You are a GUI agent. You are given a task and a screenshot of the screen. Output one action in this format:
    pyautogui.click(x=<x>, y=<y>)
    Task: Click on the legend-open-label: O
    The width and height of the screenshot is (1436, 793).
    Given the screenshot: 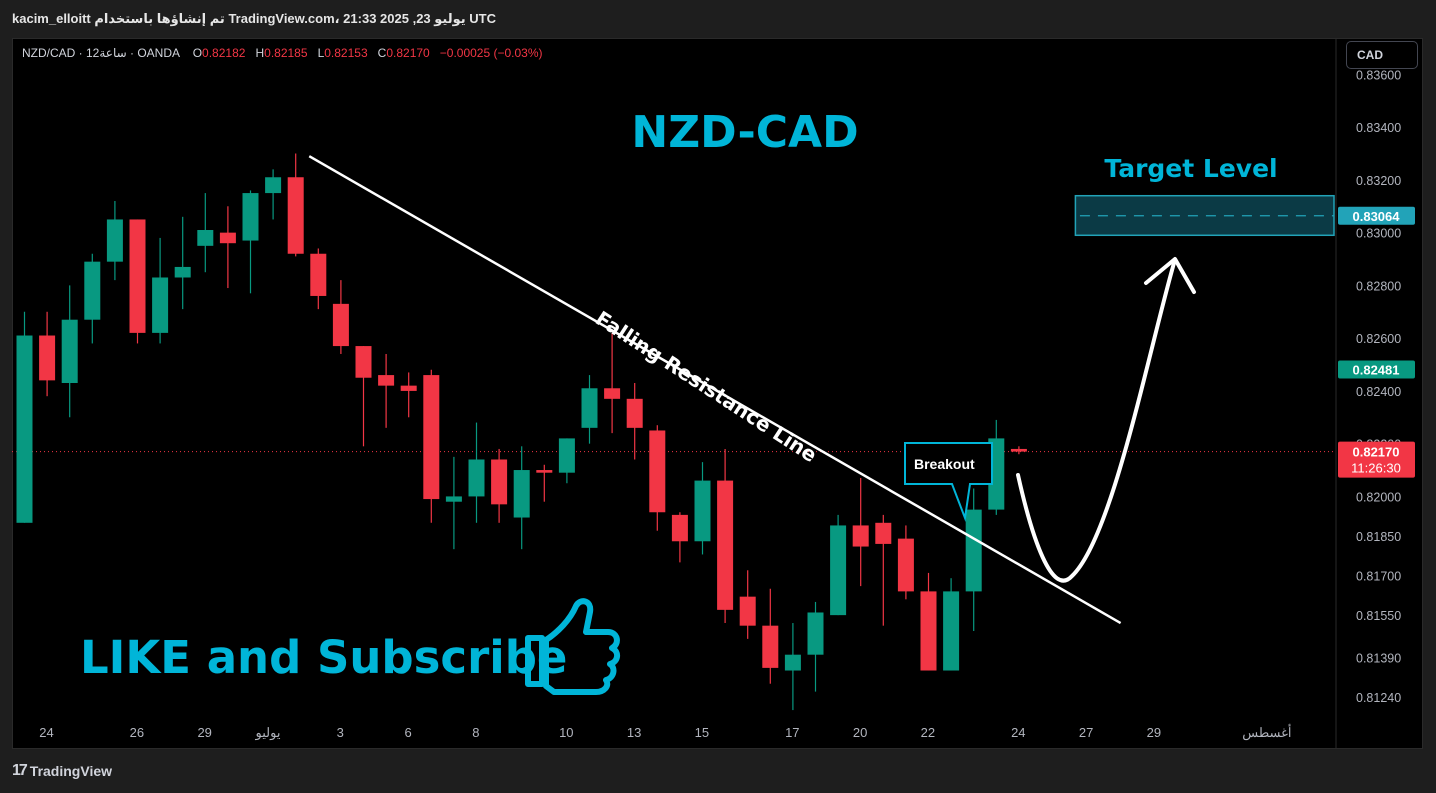 What is the action you would take?
    pyautogui.click(x=197, y=53)
    